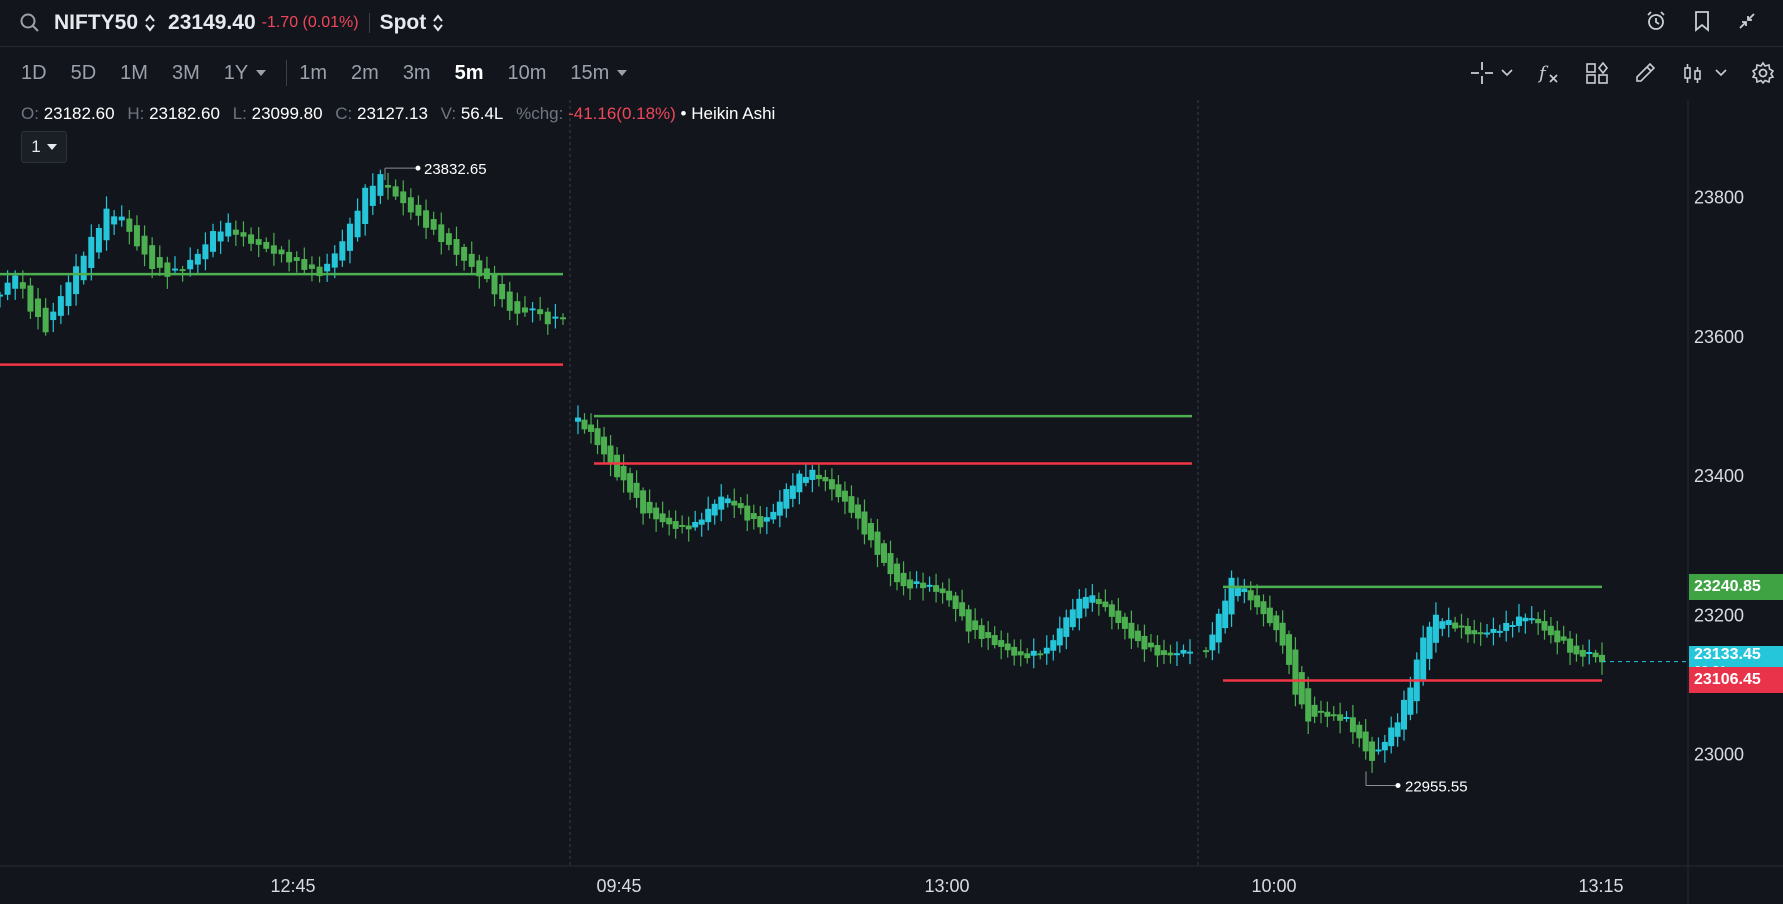 Image resolution: width=1783 pixels, height=904 pixels. What do you see at coordinates (403, 22) in the screenshot?
I see `market-type: Spot` at bounding box center [403, 22].